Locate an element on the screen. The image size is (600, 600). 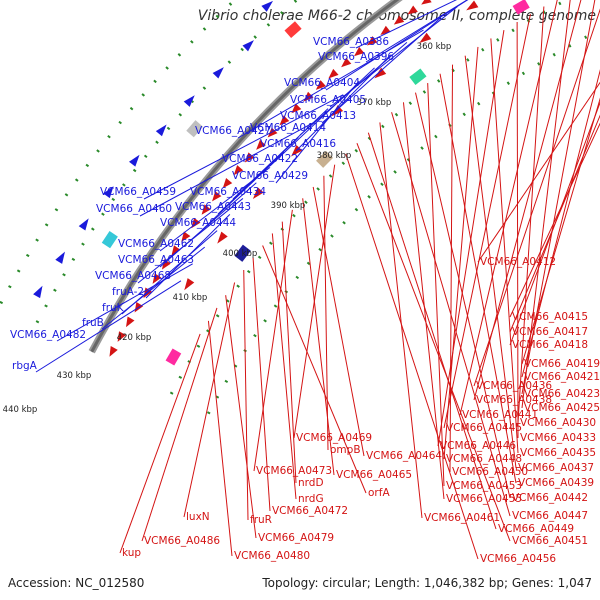
blue-gene-label: VCM66_A0396 is located at coordinates (356, 57).